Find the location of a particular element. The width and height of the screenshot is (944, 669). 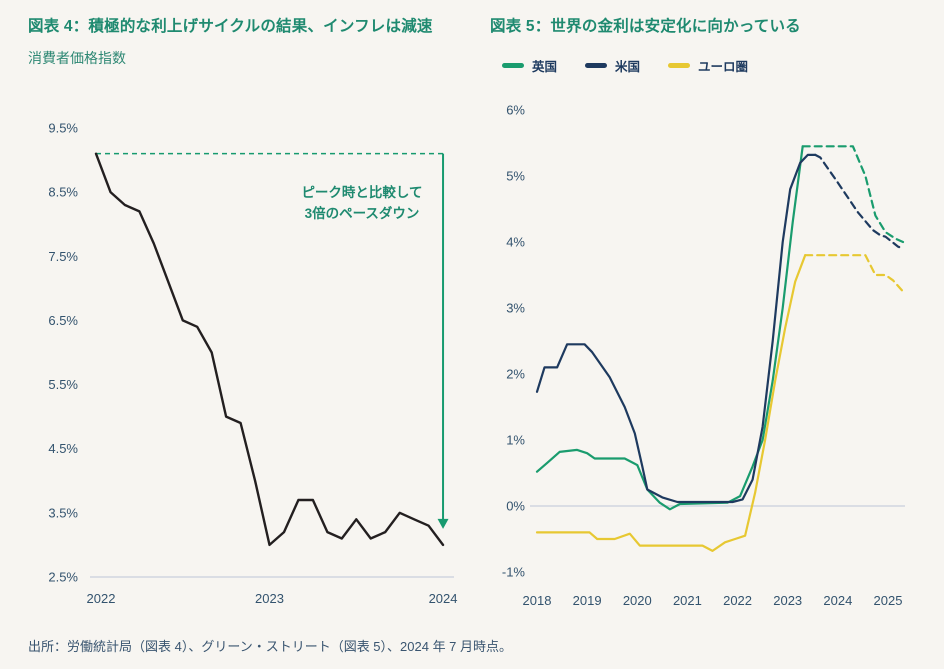

y-axis-label: 2.5% is located at coordinates (63, 576).